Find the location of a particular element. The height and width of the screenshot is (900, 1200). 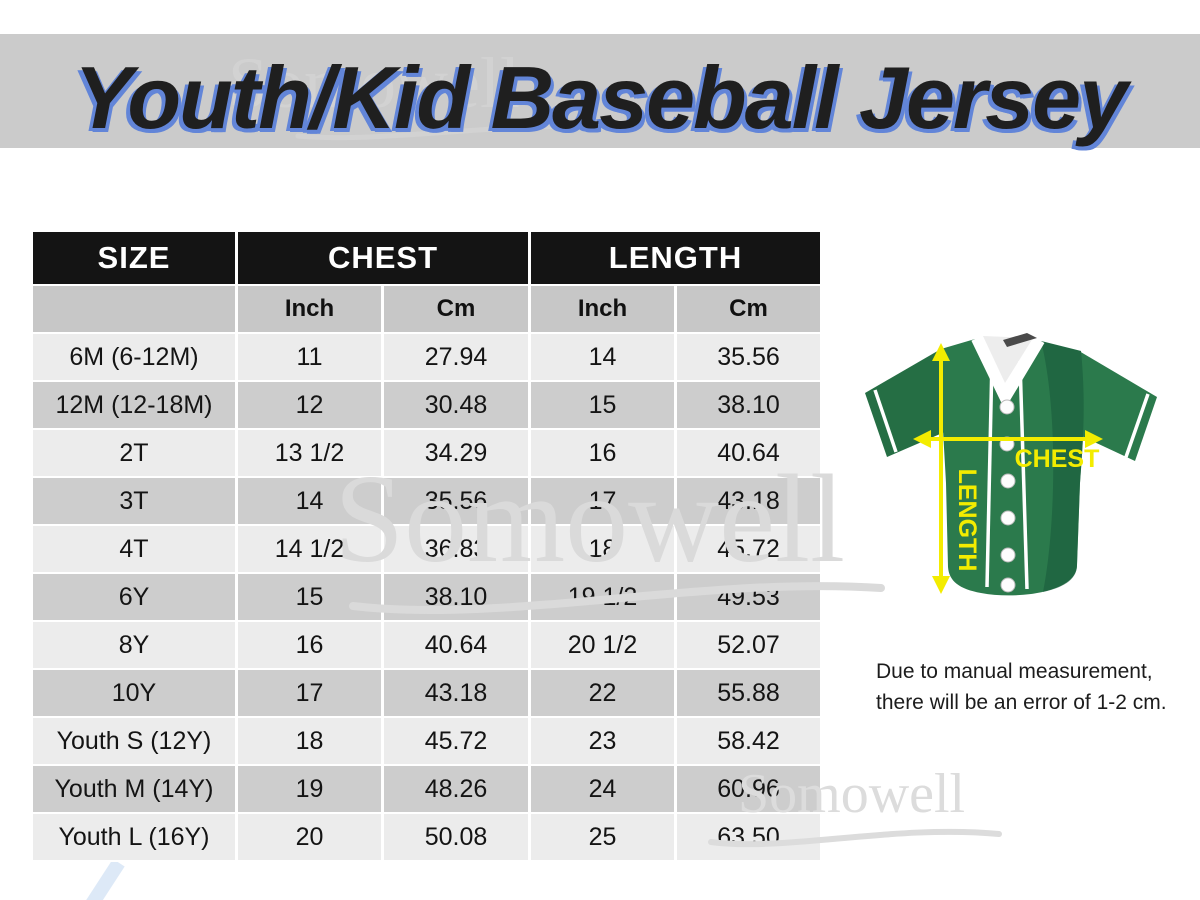

jersey-right-sleeve is located at coordinates (1116, 406).